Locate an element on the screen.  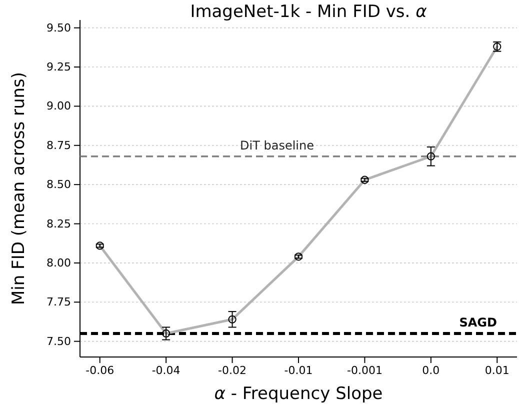
chart-title: ImageNet-1k - Min FID vs. α is located at coordinates (308, 12).